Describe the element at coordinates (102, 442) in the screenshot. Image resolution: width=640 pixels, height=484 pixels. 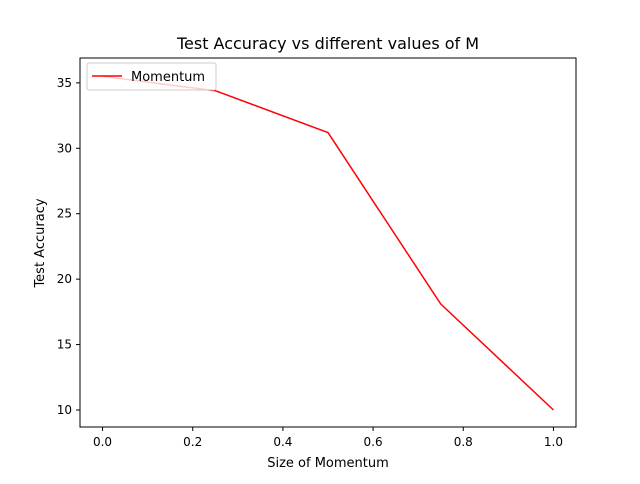
I see `x-tick-label: 0.0` at that location.